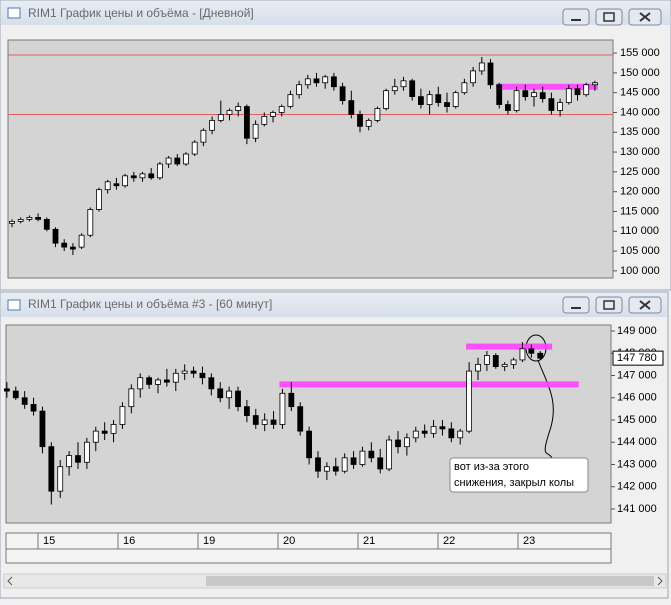 This screenshot has width=671, height=605. Describe the element at coordinates (209, 541) in the screenshot. I see `x-tick-label: 19` at that location.